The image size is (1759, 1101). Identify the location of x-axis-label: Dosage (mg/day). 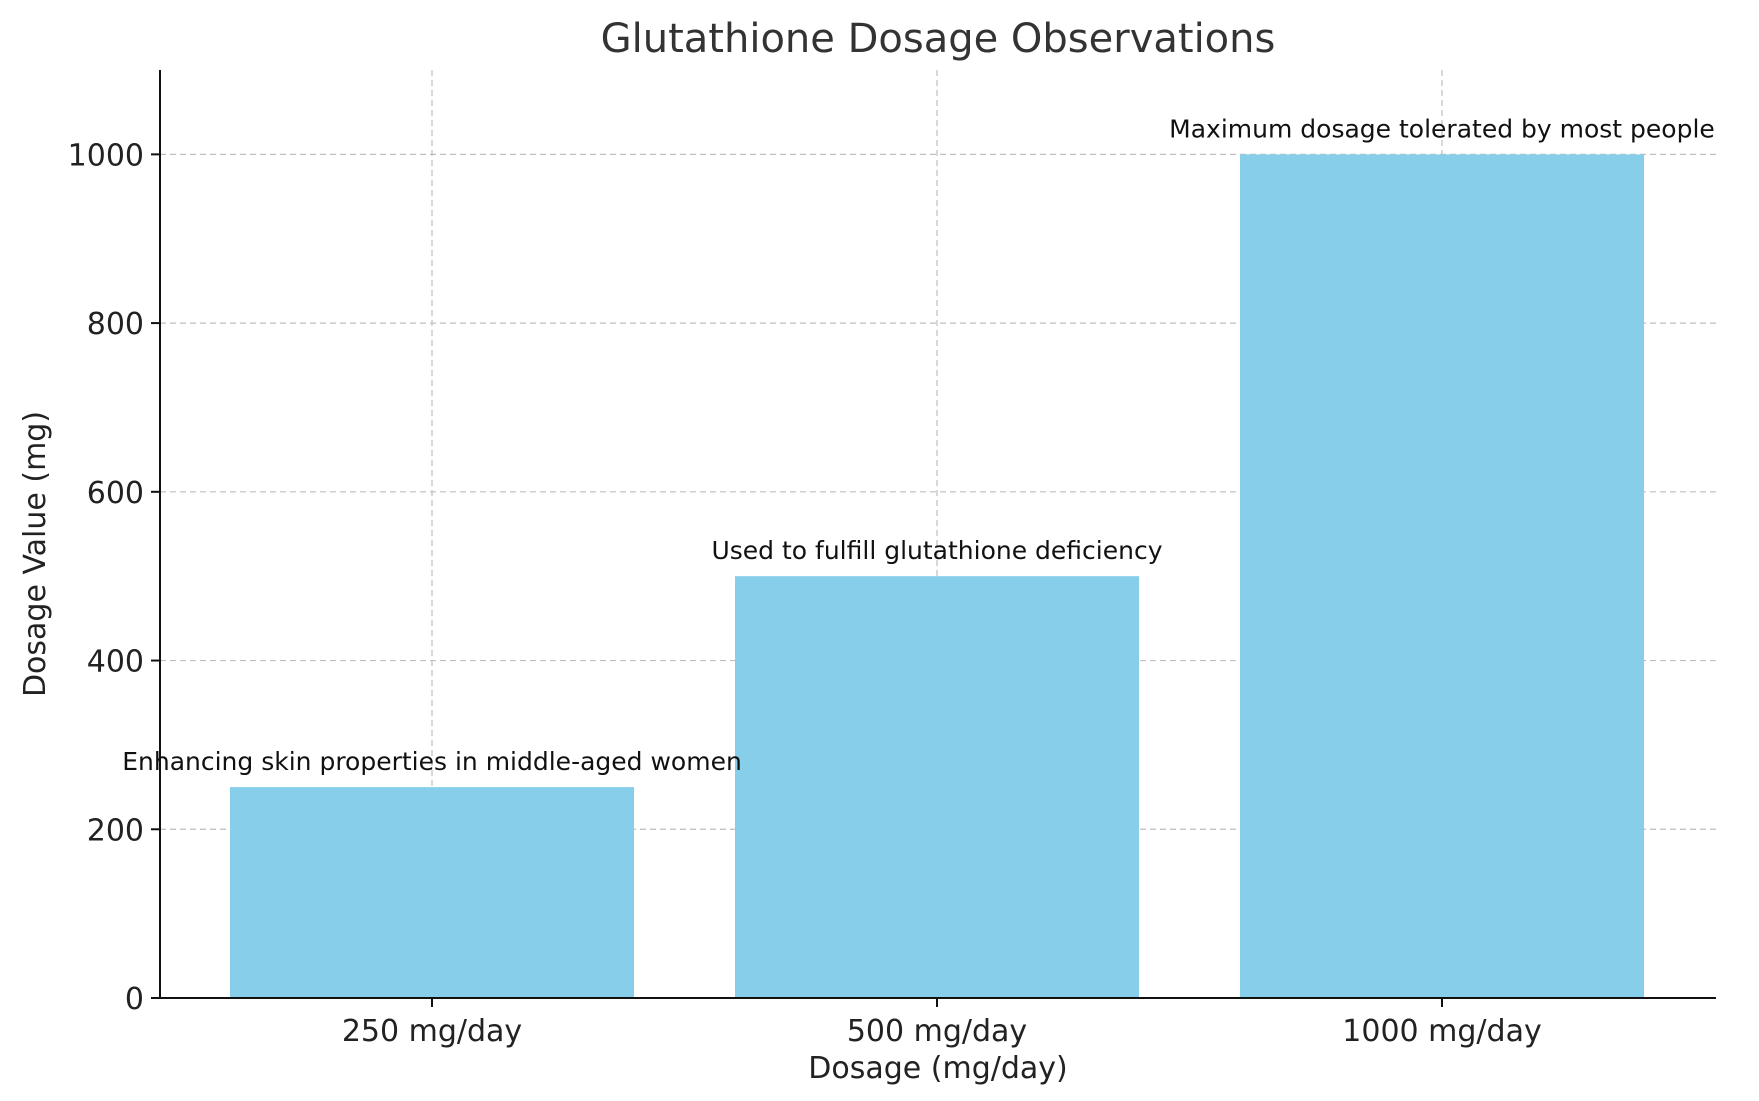
(937, 1068).